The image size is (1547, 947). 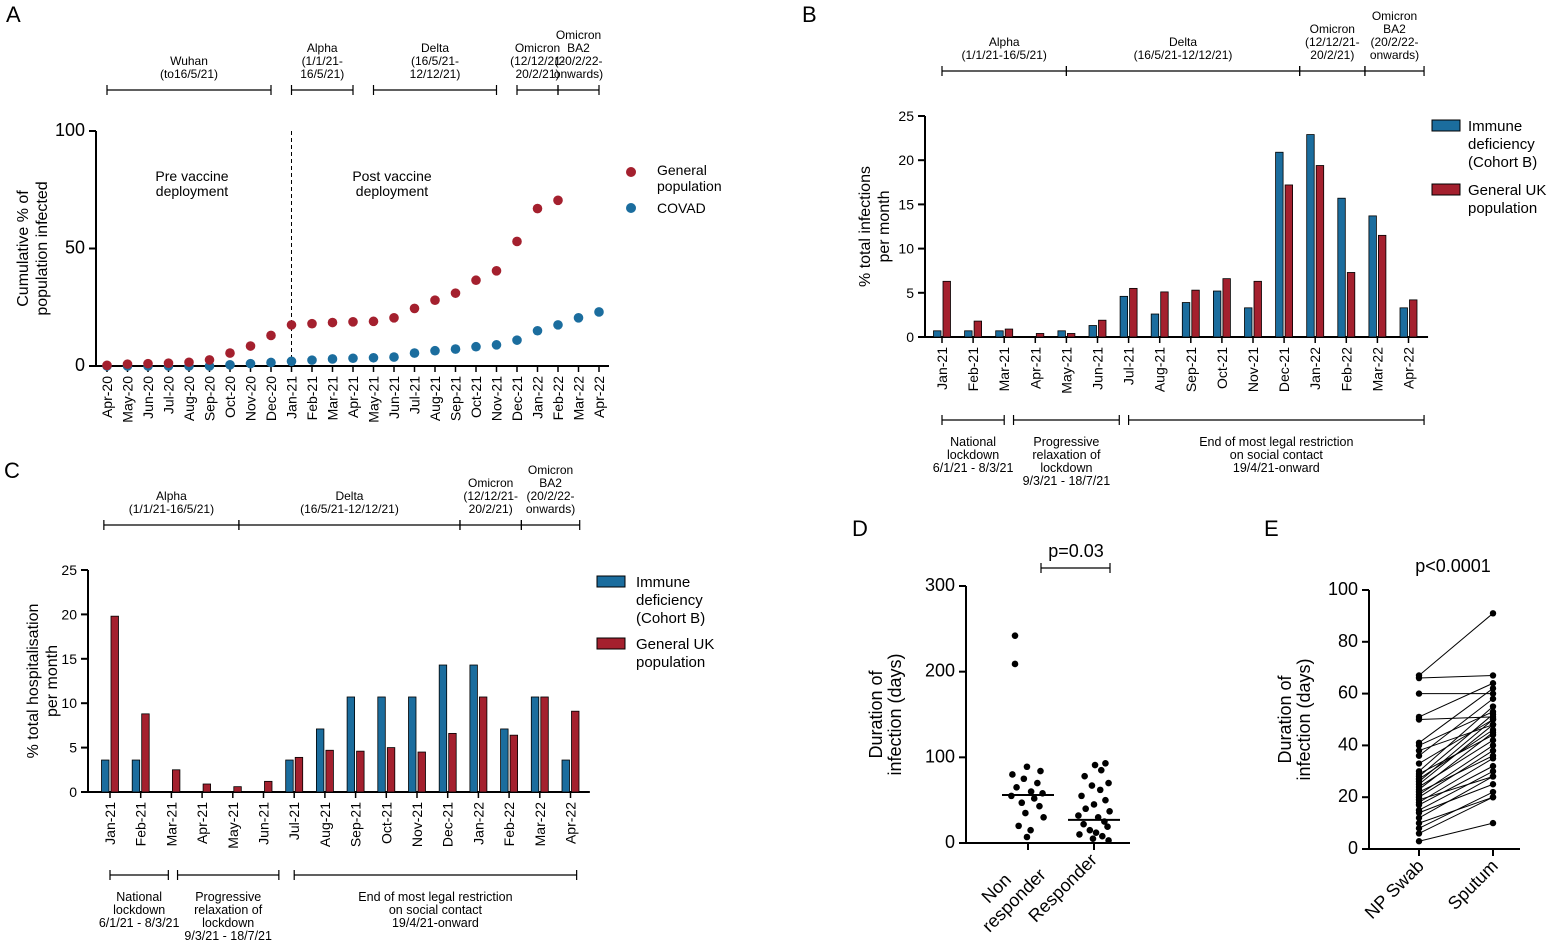 I want to click on b-x-tick-label: Mar-21, so click(x=1004, y=369).